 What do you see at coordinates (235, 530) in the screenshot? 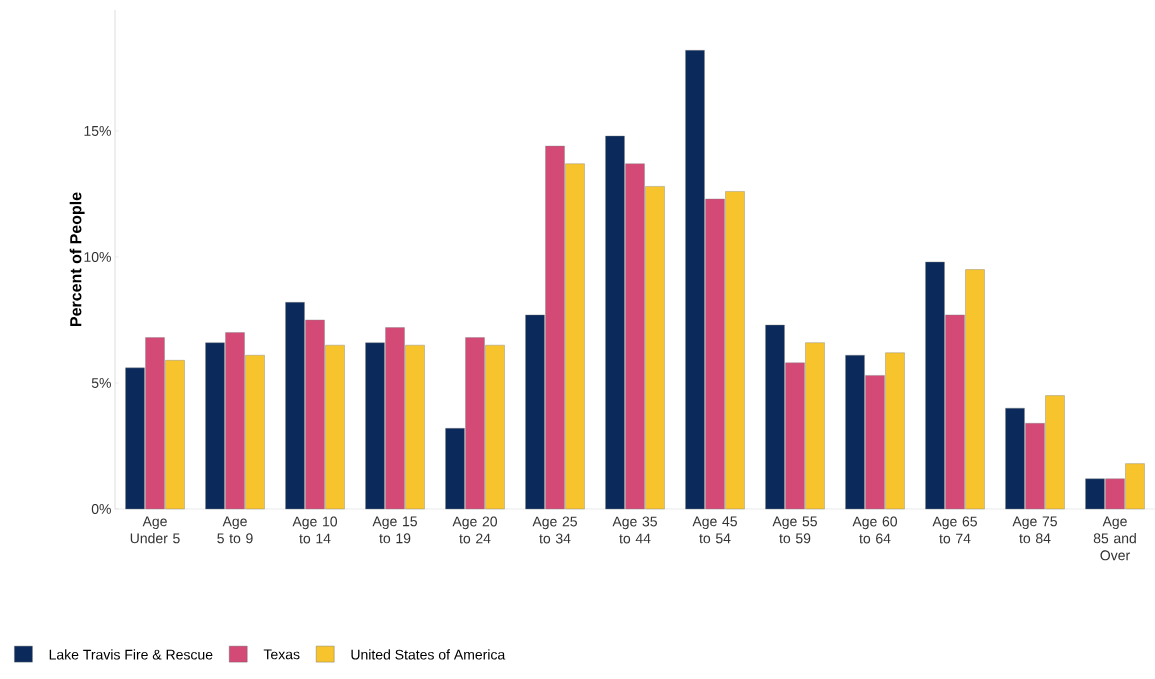
I see `x-tick-label: Age 5 to 9` at bounding box center [235, 530].